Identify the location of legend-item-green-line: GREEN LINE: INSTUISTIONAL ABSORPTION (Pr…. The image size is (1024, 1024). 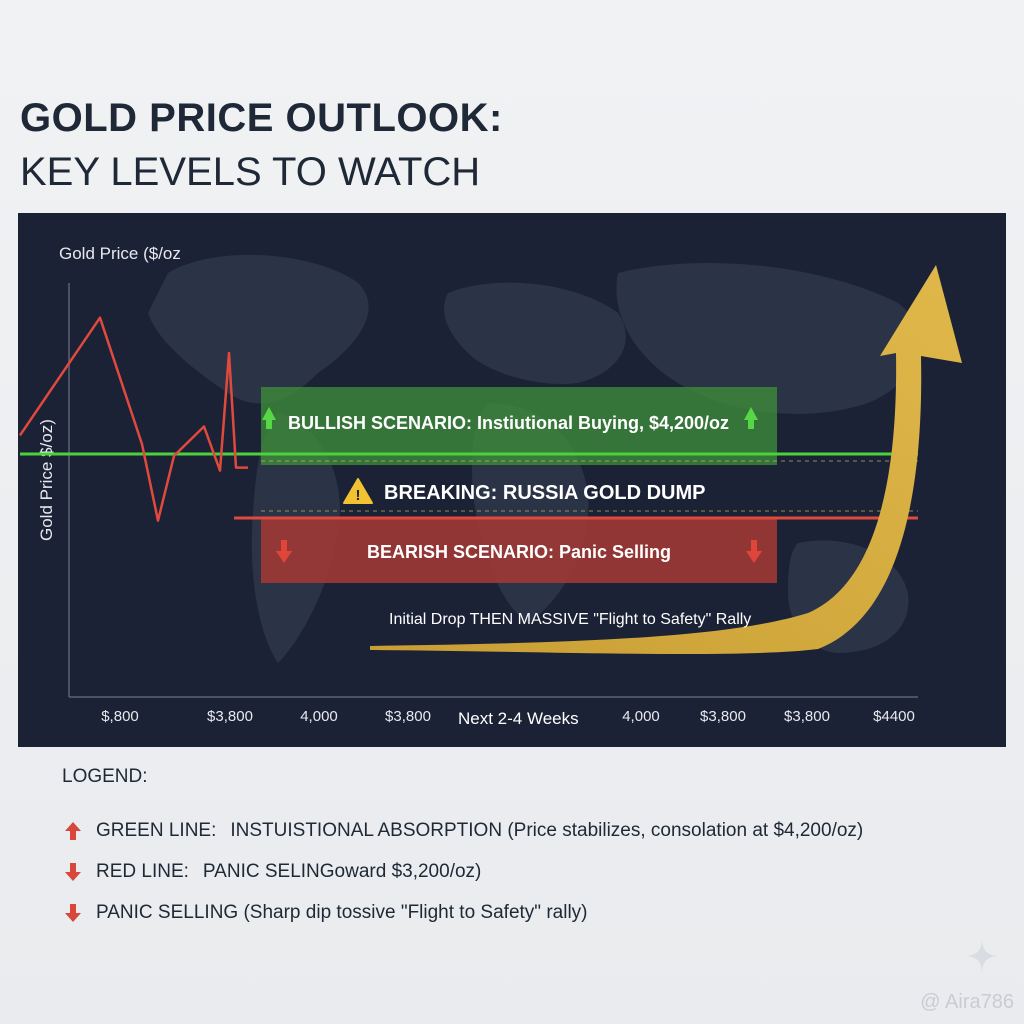
(463, 831).